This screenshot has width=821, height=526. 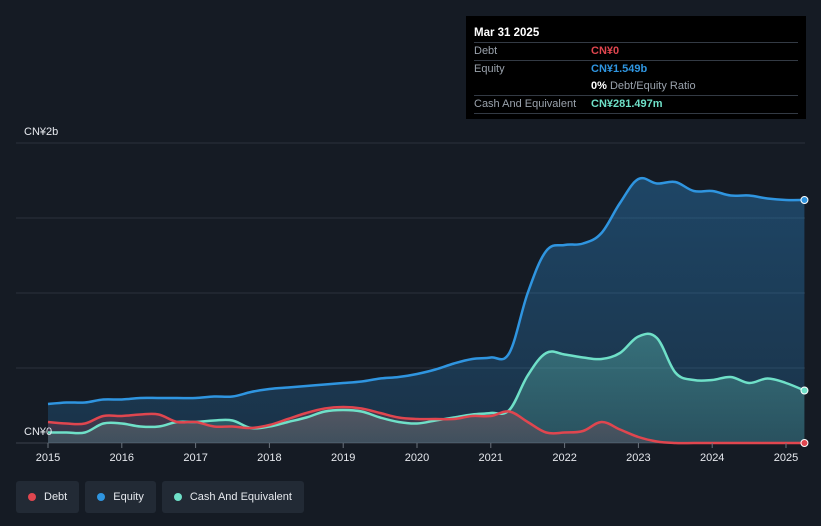 What do you see at coordinates (269, 458) in the screenshot?
I see `x-tick-label: 2018` at bounding box center [269, 458].